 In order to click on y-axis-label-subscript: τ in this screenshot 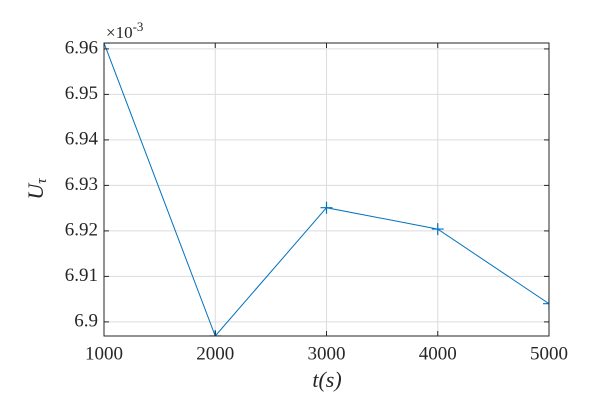, I will do `click(42, 181)`.